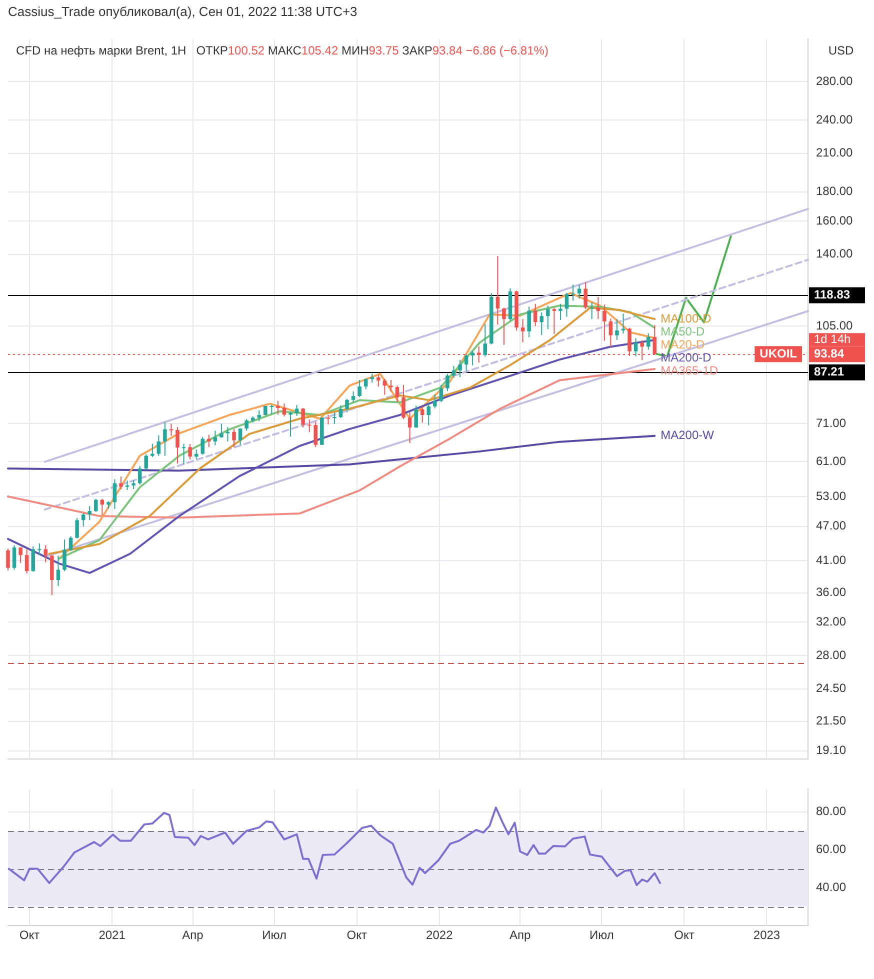 This screenshot has width=874, height=979. What do you see at coordinates (832, 295) in the screenshot?
I see `ref-line-label: 118.83` at bounding box center [832, 295].